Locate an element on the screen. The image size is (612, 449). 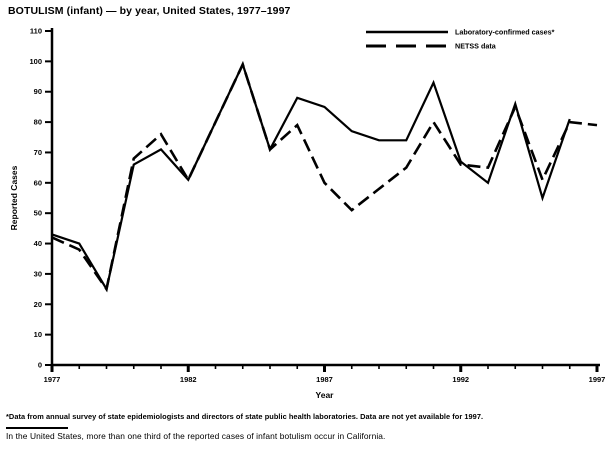
y-axis-tick-label: 40 is located at coordinates (38, 243).